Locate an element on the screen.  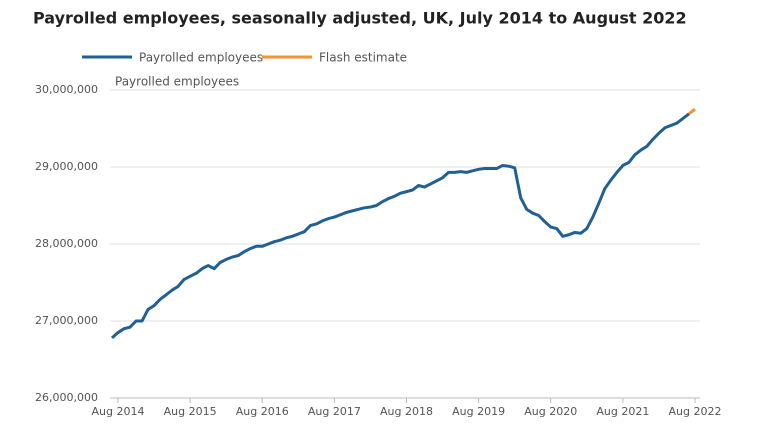
x-tick-label: Aug 2016 is located at coordinates (262, 411).